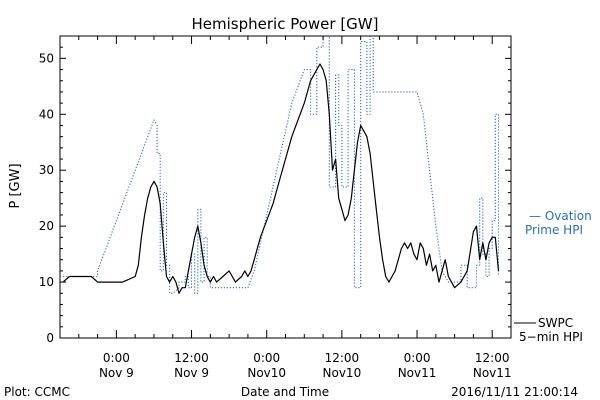  I want to click on legend-swpc-line1: SWPC, so click(555, 323).